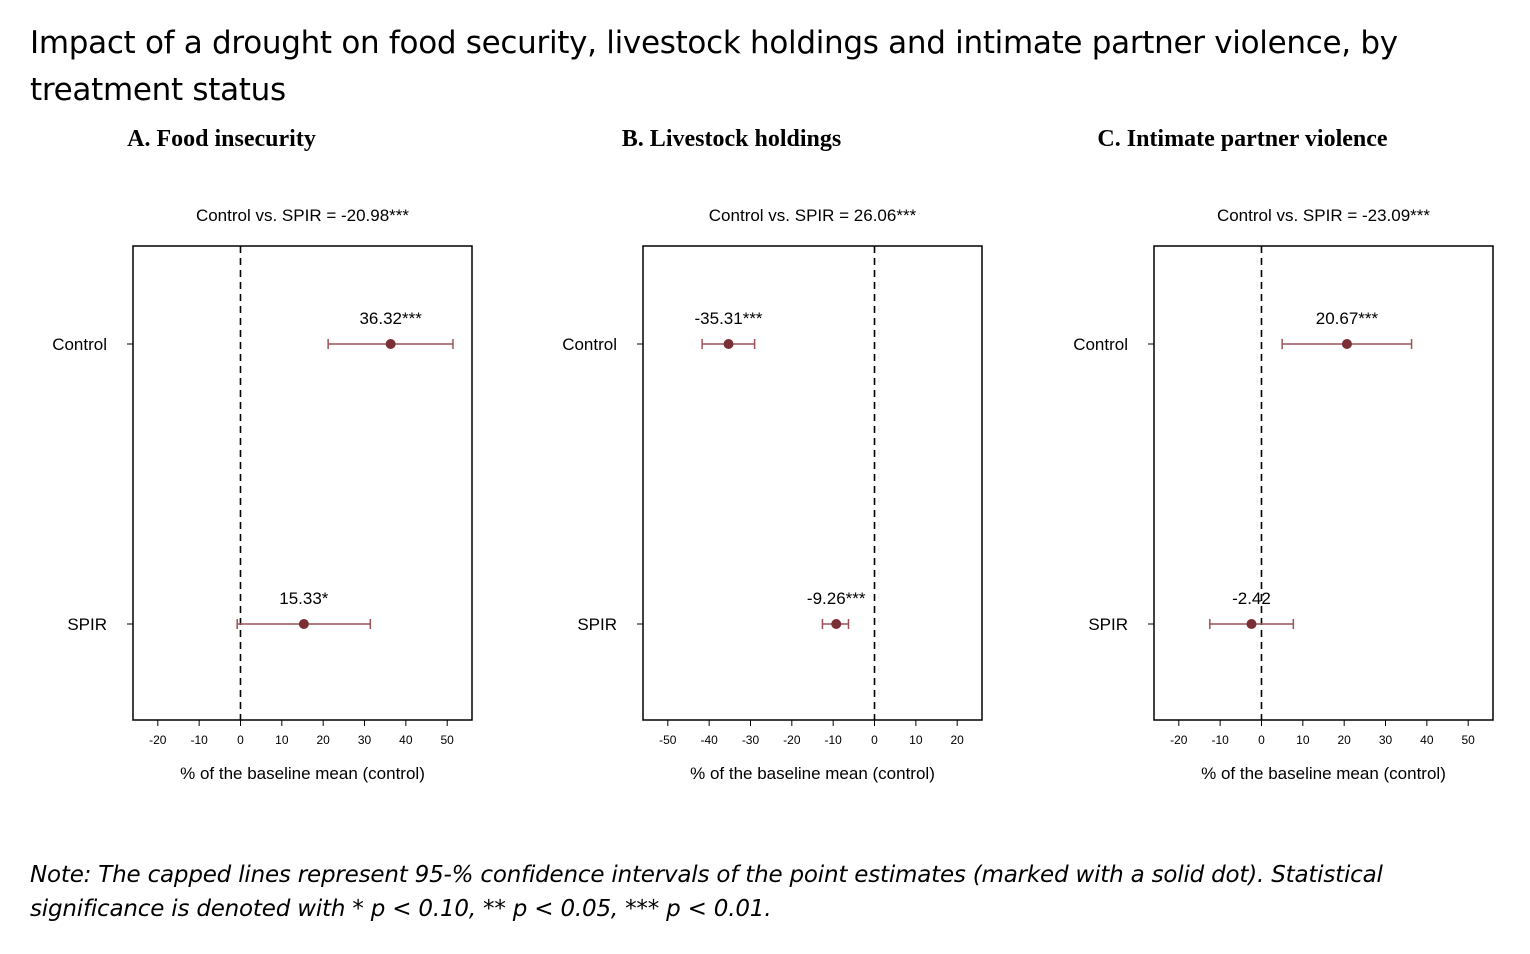  What do you see at coordinates (302, 215) in the screenshot?
I see `comparison-label: Control vs. SPIR = -20.98***` at bounding box center [302, 215].